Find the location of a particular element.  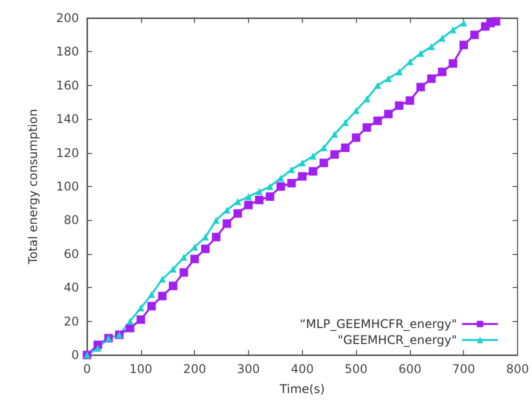

legend-label: "GEEMHCR_energy" is located at coordinates (397, 340).